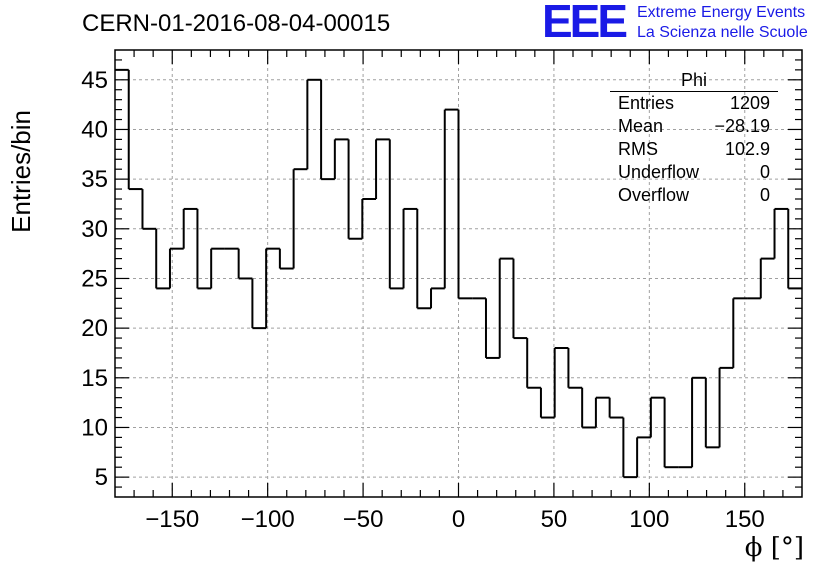  Describe the element at coordinates (94, 179) in the screenshot. I see `y-tick-label: 35` at that location.